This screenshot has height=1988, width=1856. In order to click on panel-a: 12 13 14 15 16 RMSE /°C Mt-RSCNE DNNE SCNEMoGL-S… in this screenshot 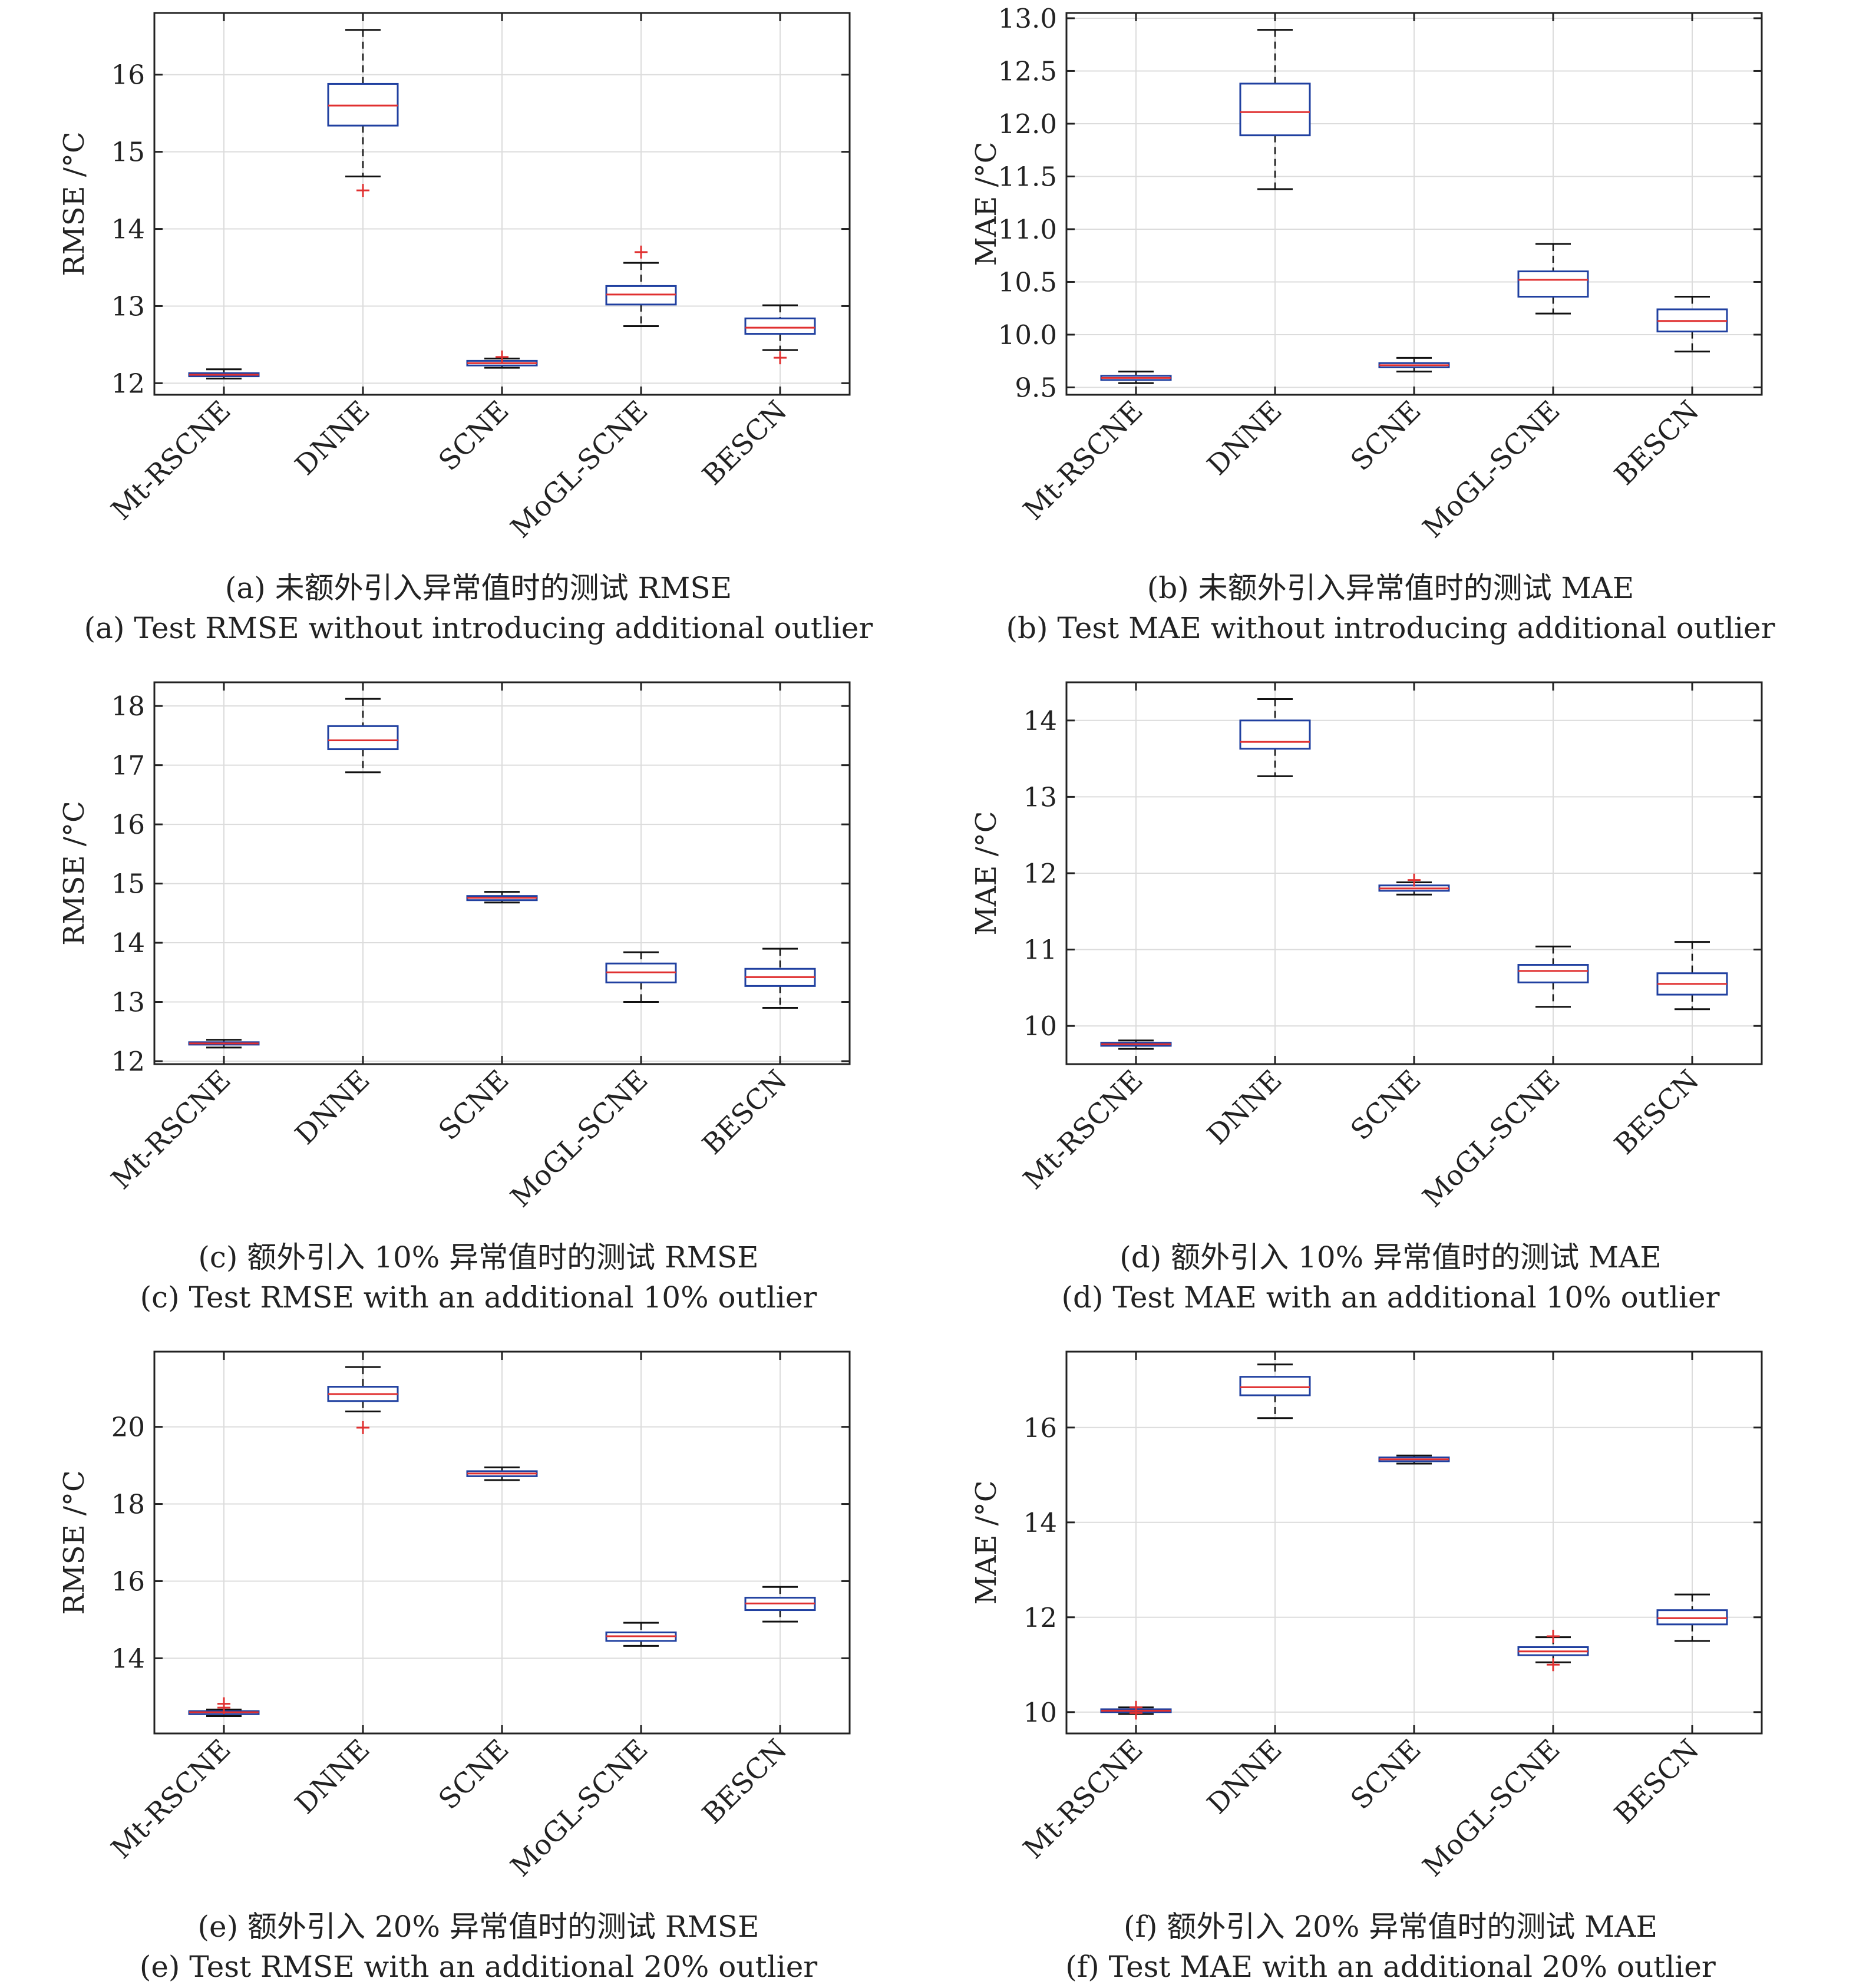, I will do `click(465, 328)`.